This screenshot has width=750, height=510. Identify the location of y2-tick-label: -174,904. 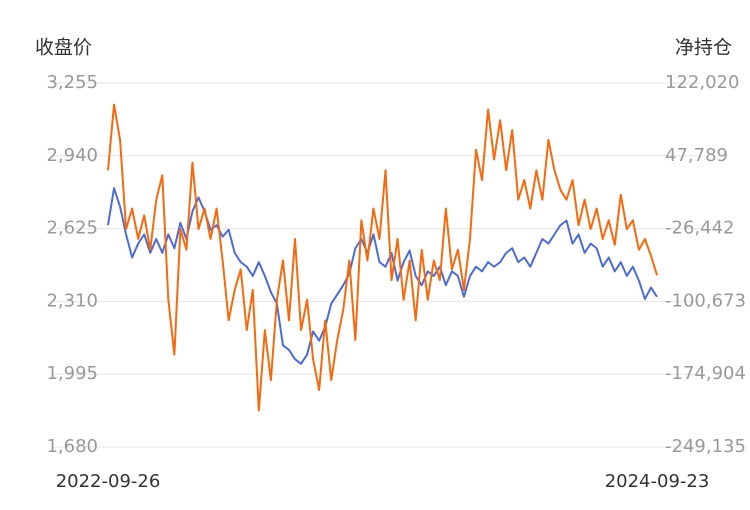
(705, 373).